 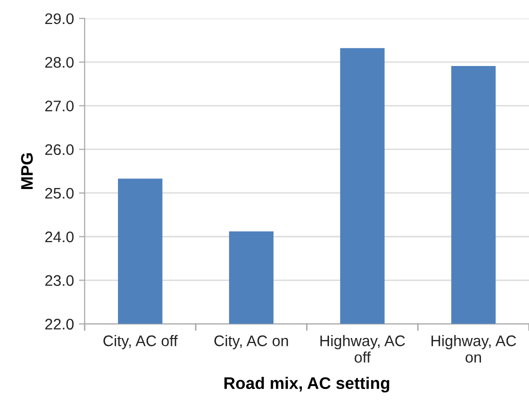 What do you see at coordinates (27, 171) in the screenshot?
I see `y-axis-title: MPG` at bounding box center [27, 171].